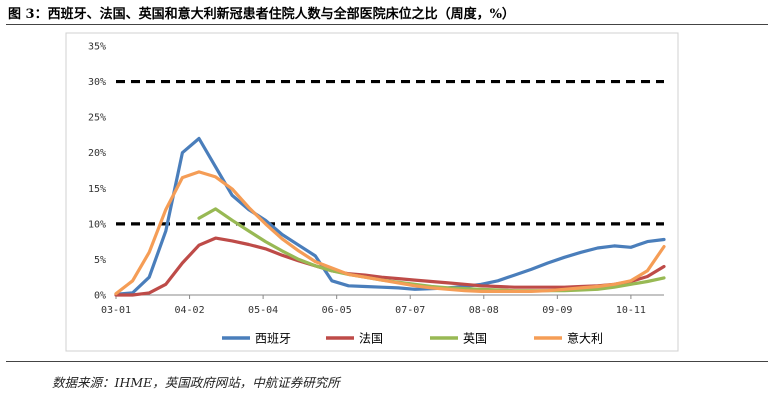  I want to click on x-tick-label: 10-11, so click(631, 310).